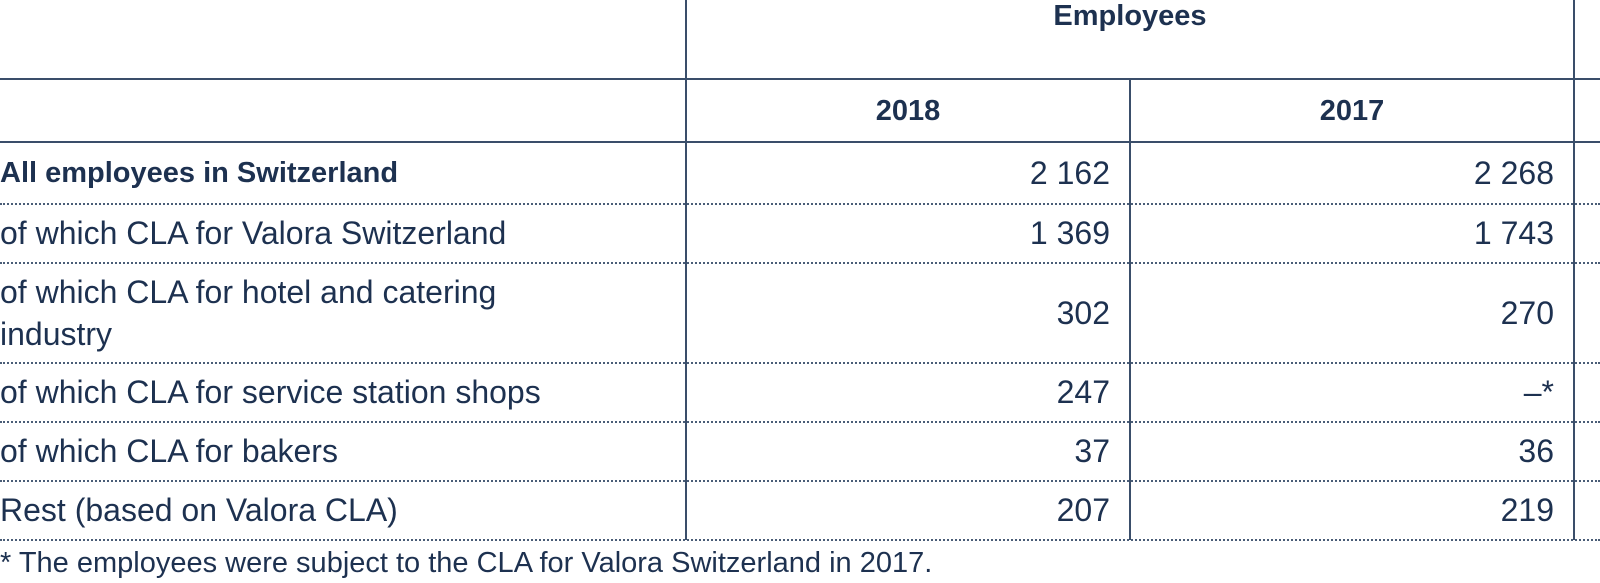 The image size is (1600, 583). What do you see at coordinates (1536, 451) in the screenshot?
I see `value-2017: 36` at bounding box center [1536, 451].